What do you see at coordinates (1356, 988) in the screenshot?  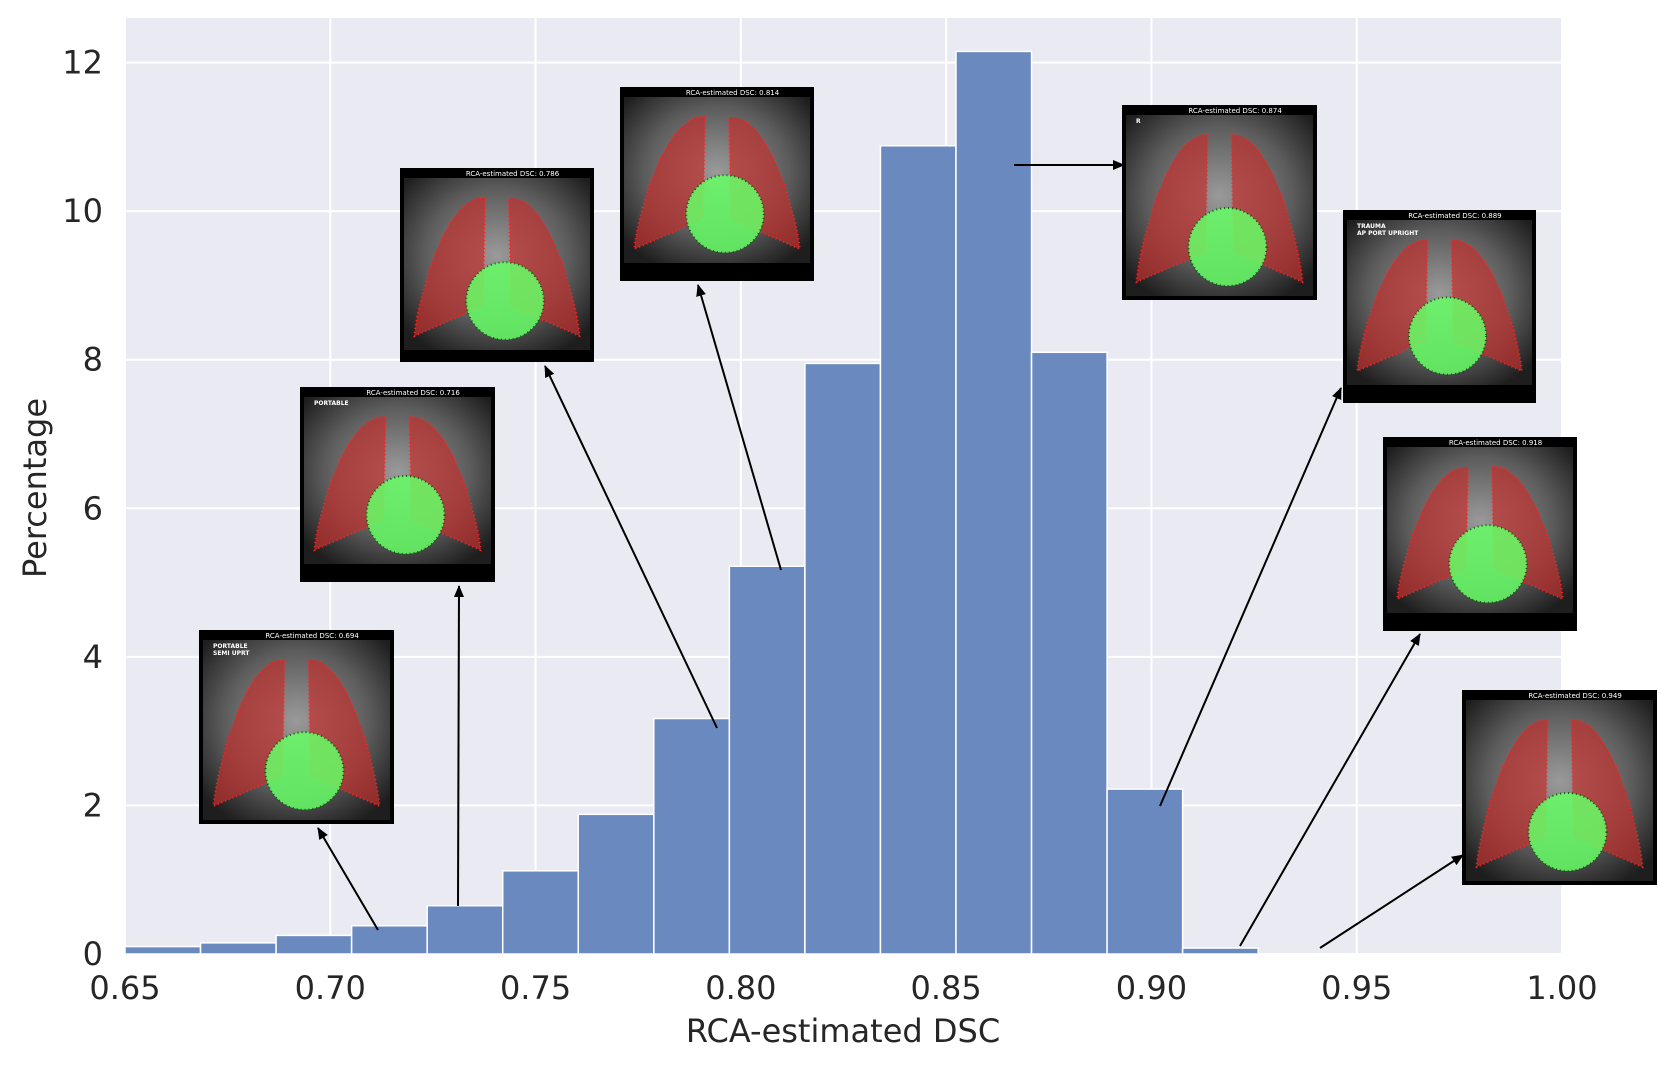 I see `x-tick-label: 0.95` at bounding box center [1356, 988].